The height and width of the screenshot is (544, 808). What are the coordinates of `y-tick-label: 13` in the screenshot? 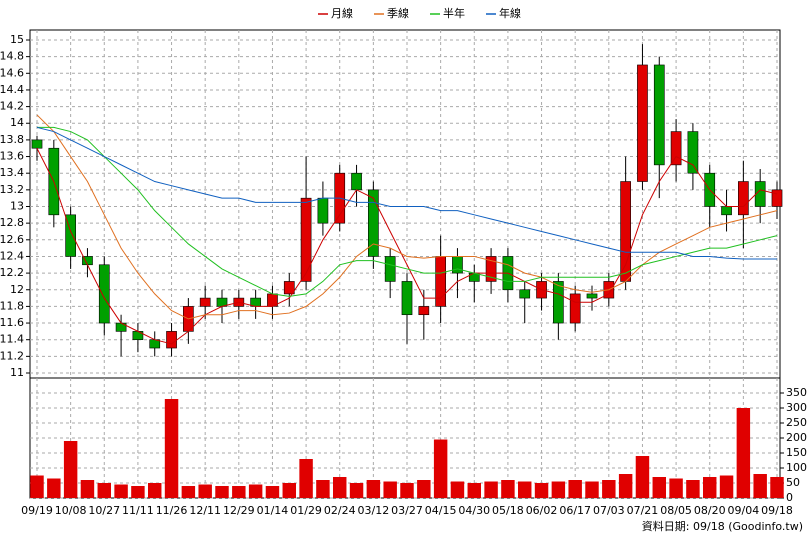 It's located at (17, 205).